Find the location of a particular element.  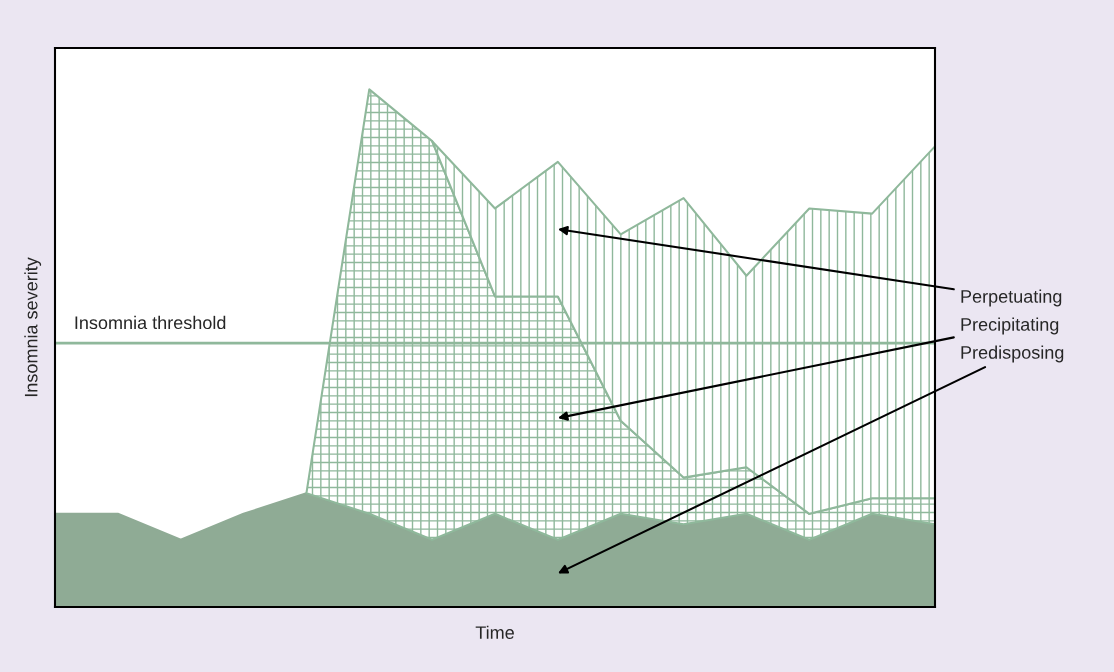

text: Precipitating is located at coordinates (1010, 326).